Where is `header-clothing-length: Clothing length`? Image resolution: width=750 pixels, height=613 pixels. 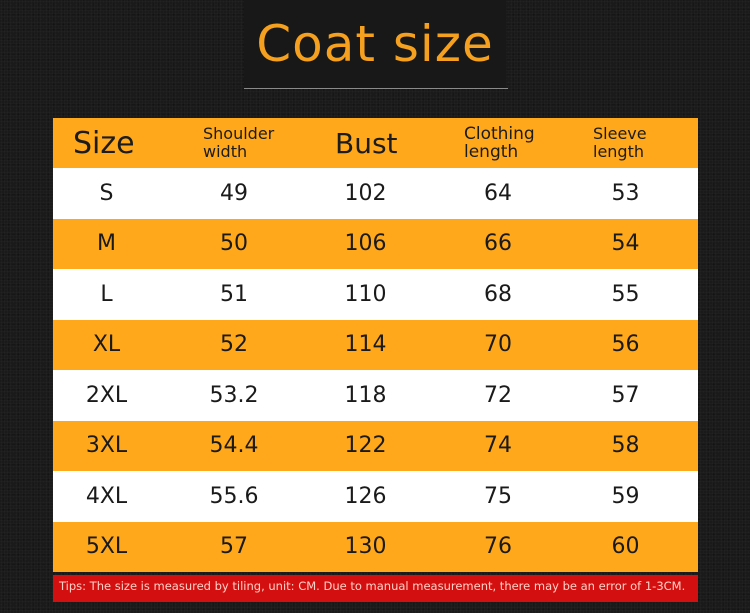
header-clothing-length: Clothing length is located at coordinates (499, 143).